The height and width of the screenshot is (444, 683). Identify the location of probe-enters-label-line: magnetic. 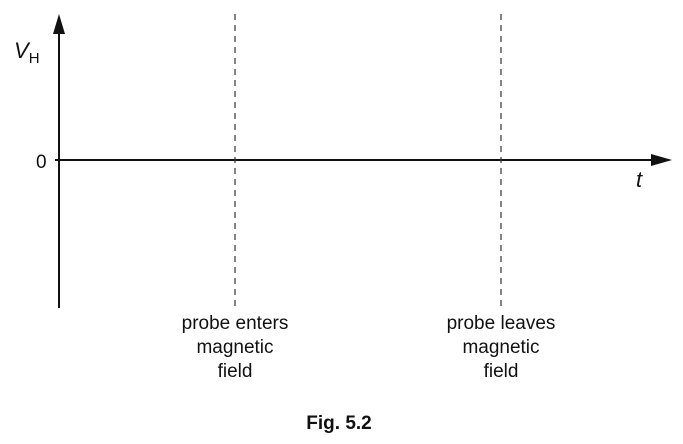
(234, 347).